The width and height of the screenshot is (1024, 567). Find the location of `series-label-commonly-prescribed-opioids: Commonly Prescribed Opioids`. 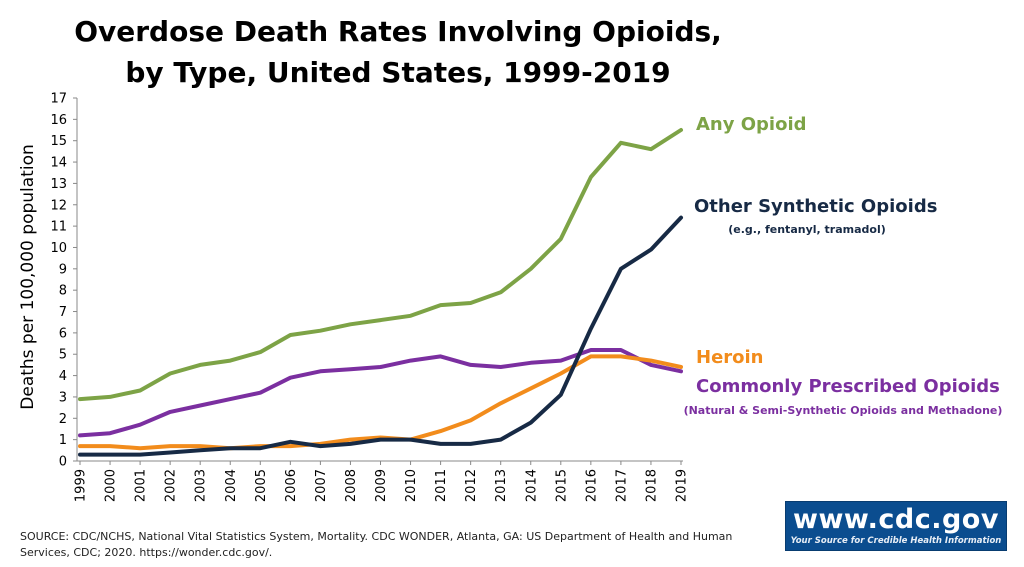

series-label-commonly-prescribed-opioids: Commonly Prescribed Opioids is located at coordinates (848, 386).